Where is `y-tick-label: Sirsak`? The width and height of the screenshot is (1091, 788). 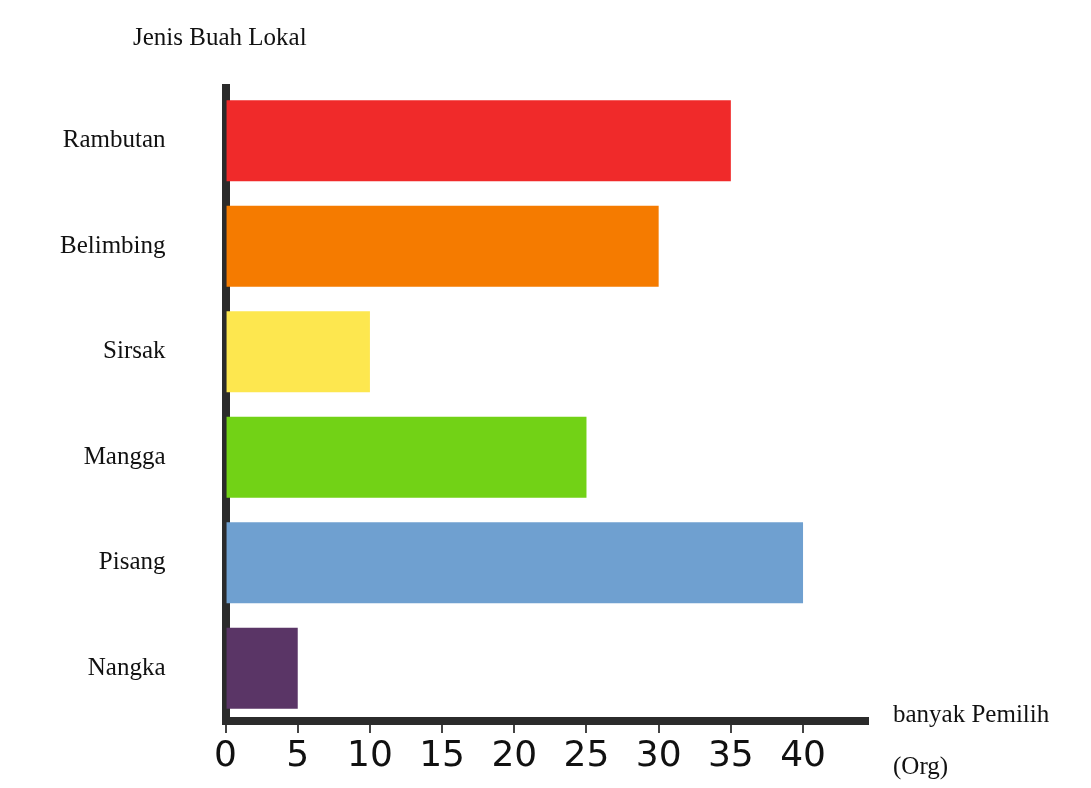 y-tick-label: Sirsak is located at coordinates (135, 350).